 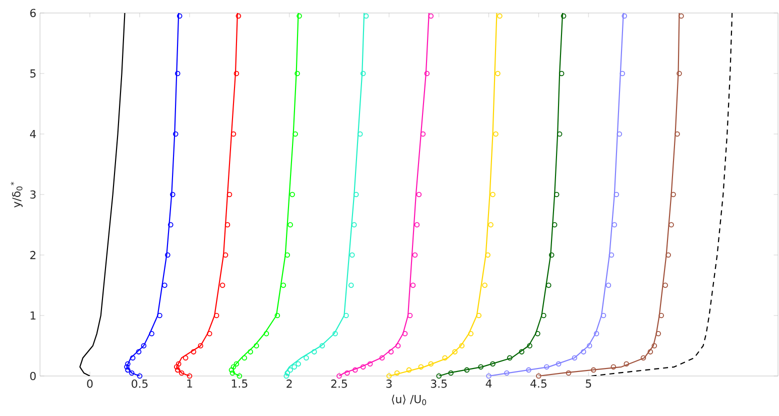 What do you see at coordinates (33, 315) in the screenshot?
I see `y-tick-label: 1` at bounding box center [33, 315].